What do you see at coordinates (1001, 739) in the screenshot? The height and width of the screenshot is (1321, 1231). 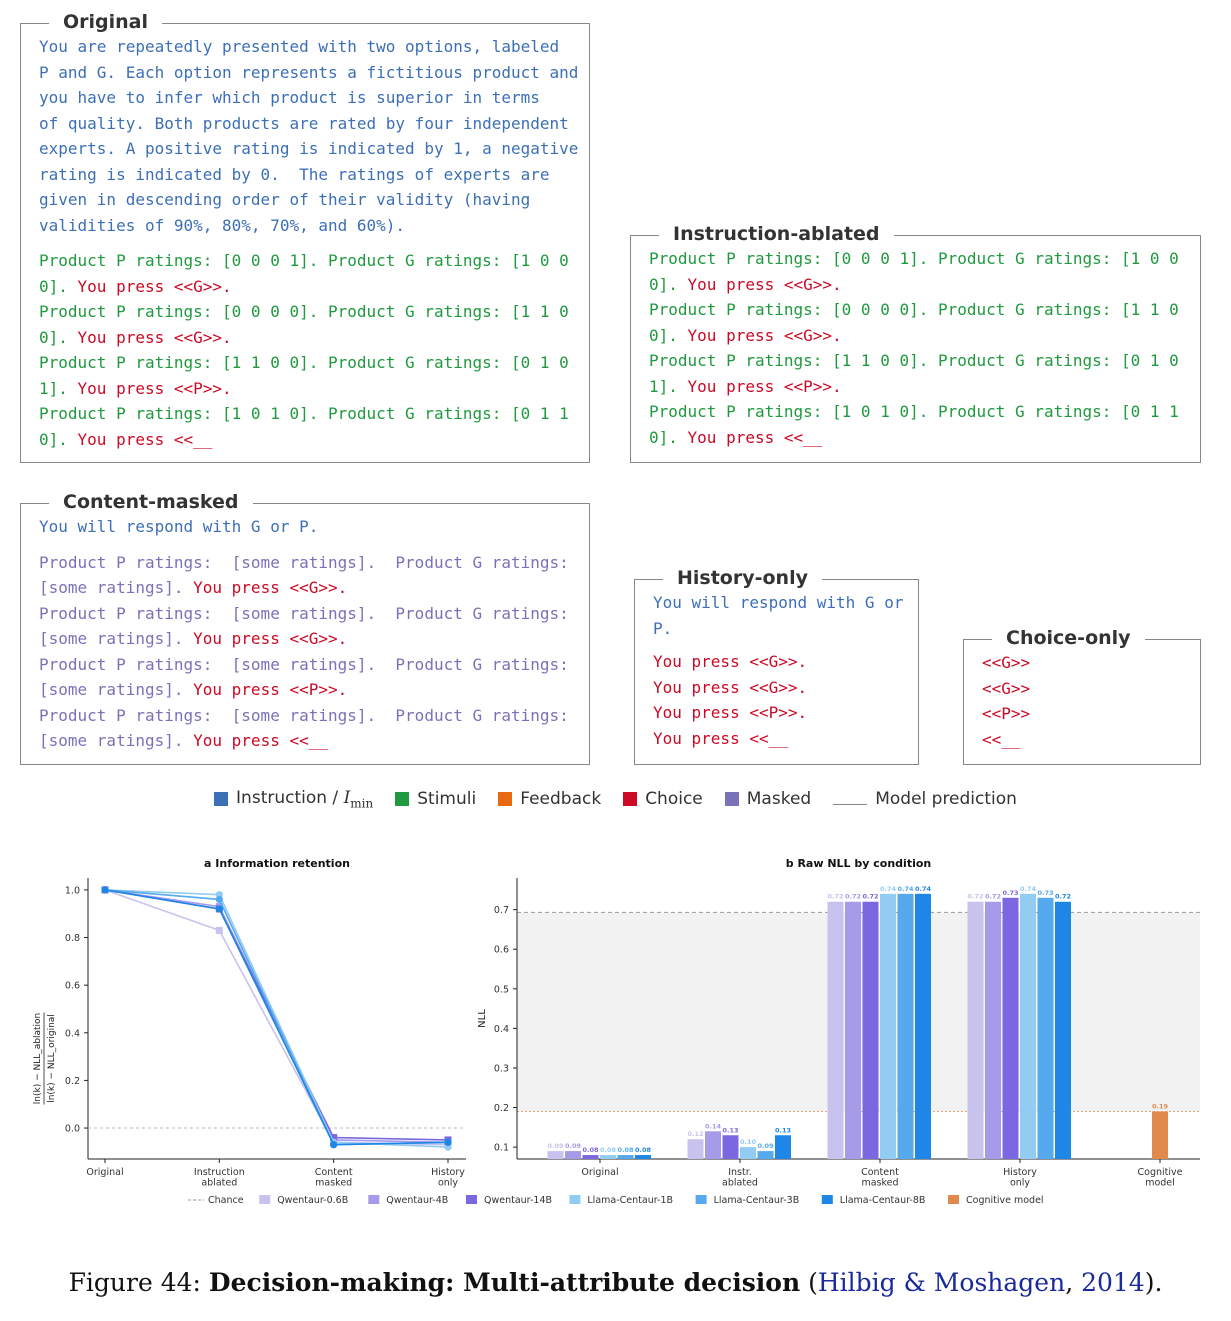 I see `choice-text: <<__` at bounding box center [1001, 739].